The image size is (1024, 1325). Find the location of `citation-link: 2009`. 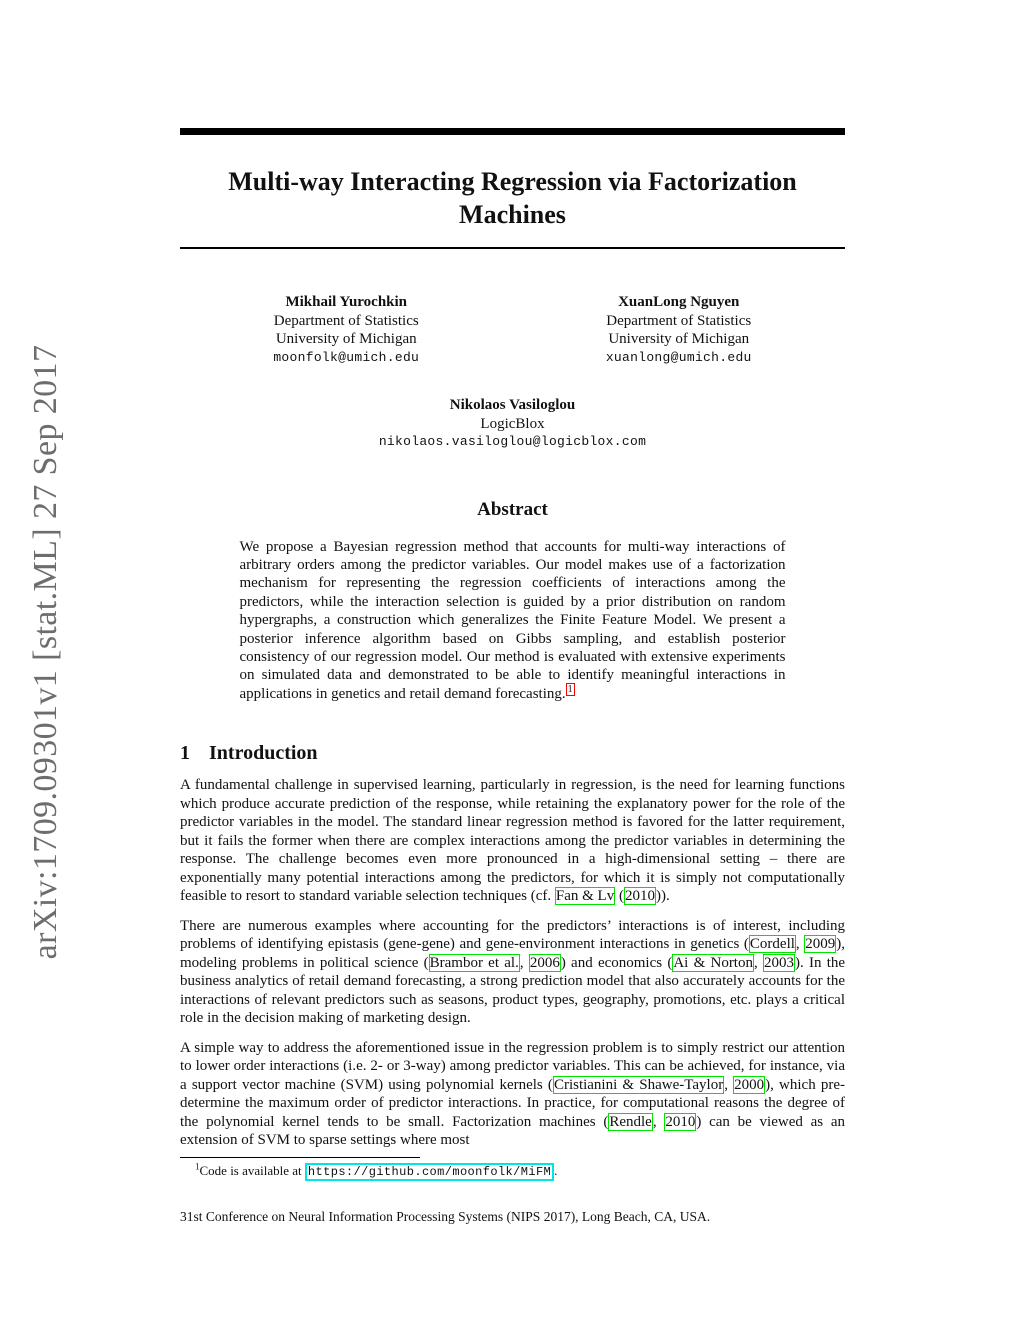

citation-link: 2009 is located at coordinates (820, 944).